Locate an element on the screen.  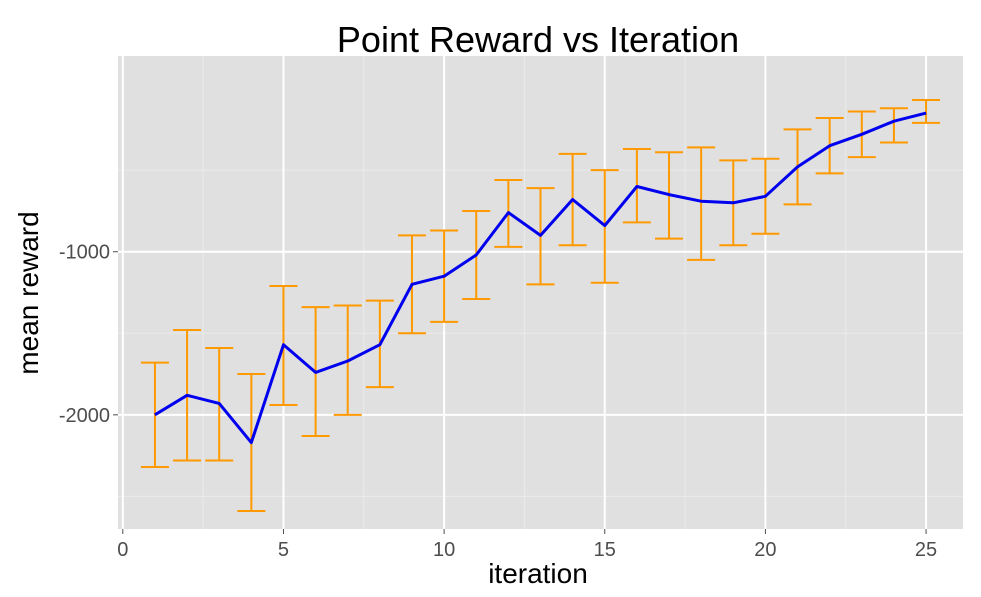
x-tick-label: 15 is located at coordinates (605, 550).